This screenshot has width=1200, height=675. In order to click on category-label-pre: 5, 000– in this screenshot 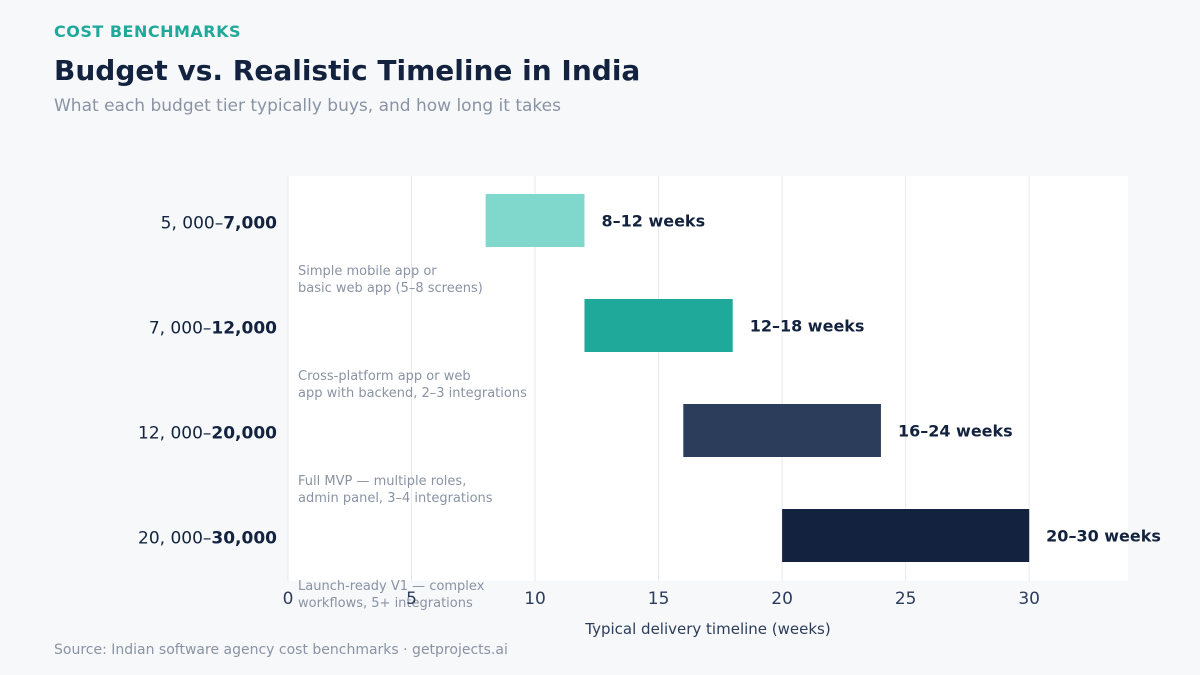, I will do `click(192, 224)`.